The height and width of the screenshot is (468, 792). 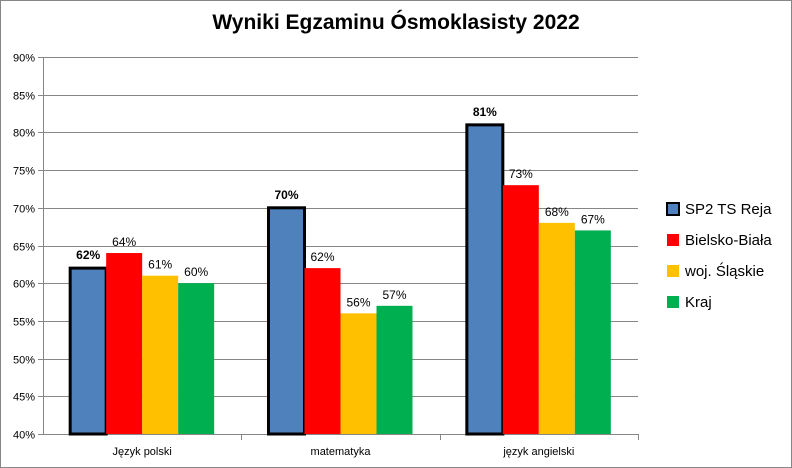 What do you see at coordinates (485, 112) in the screenshot?
I see `data-label: 81%` at bounding box center [485, 112].